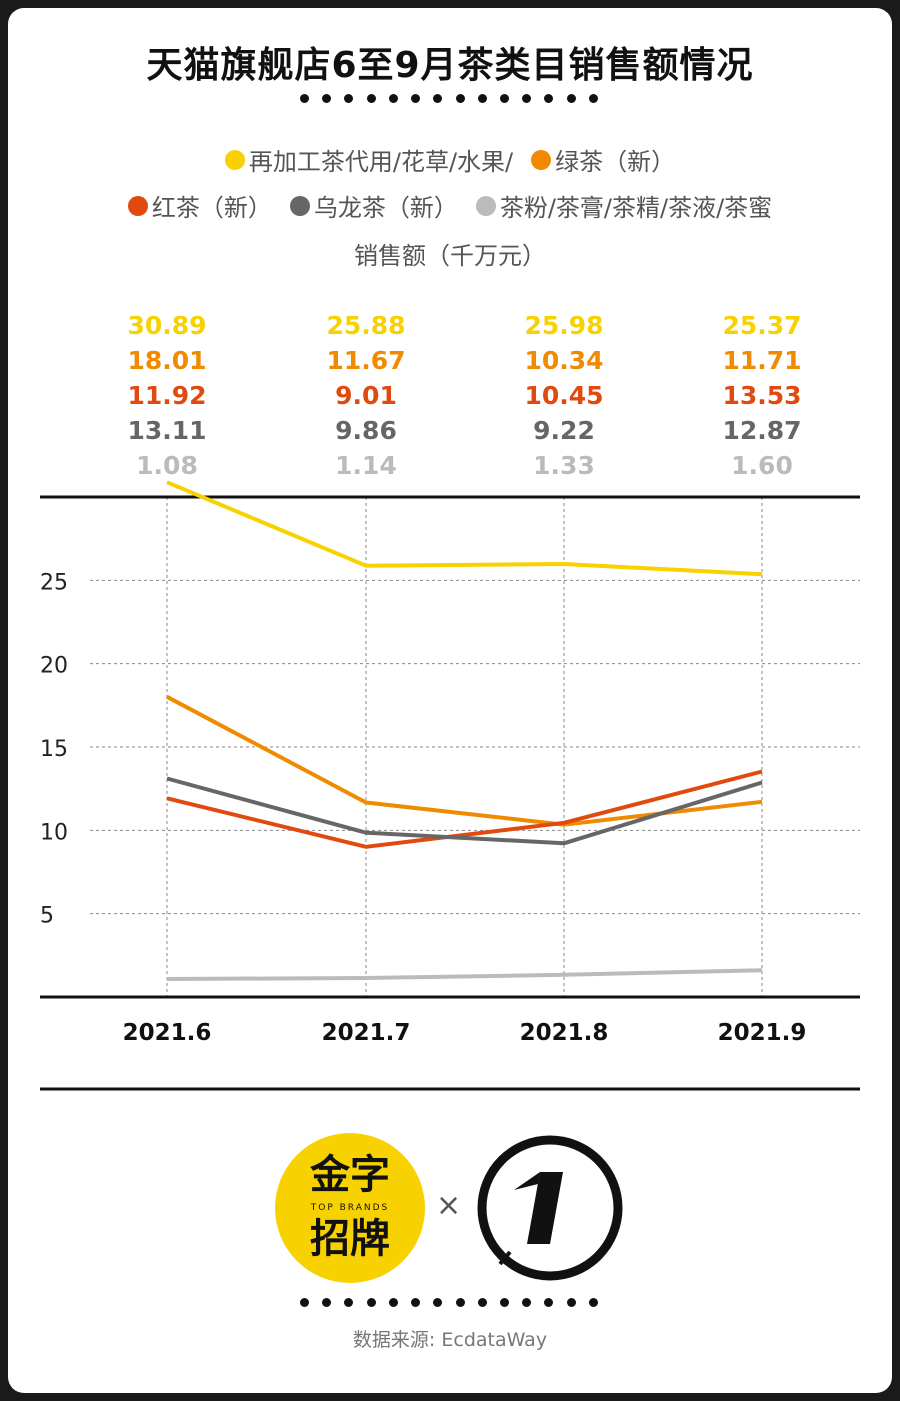  What do you see at coordinates (366, 1033) in the screenshot?
I see `x-tick-label: 2021.7` at bounding box center [366, 1033].